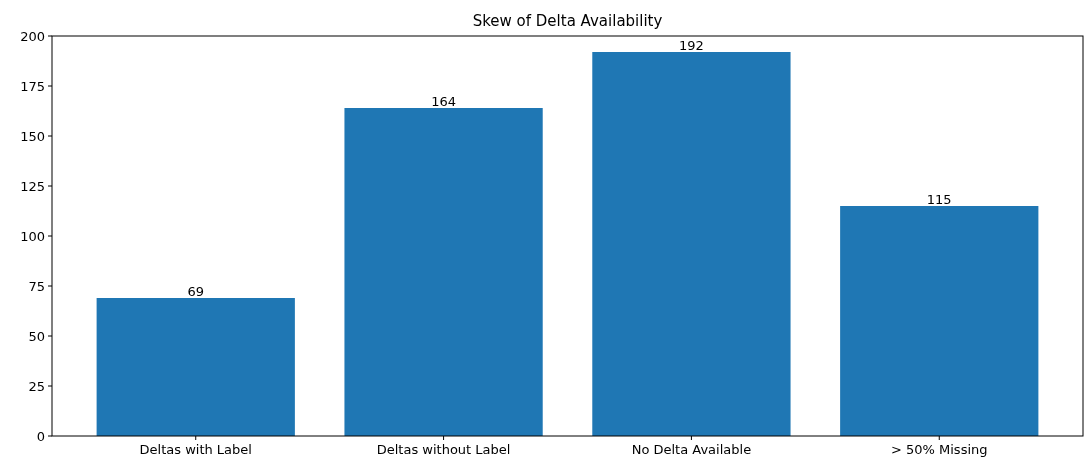  What do you see at coordinates (32, 136) in the screenshot?
I see `y-tick-label: 150` at bounding box center [32, 136].